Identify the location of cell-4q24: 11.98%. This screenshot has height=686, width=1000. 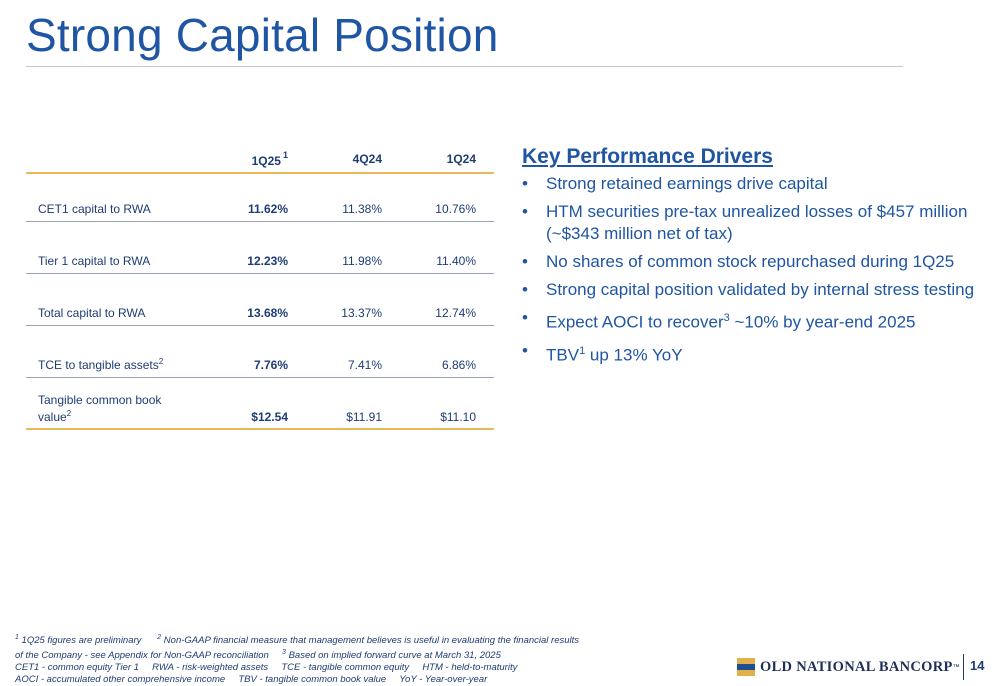
(362, 261).